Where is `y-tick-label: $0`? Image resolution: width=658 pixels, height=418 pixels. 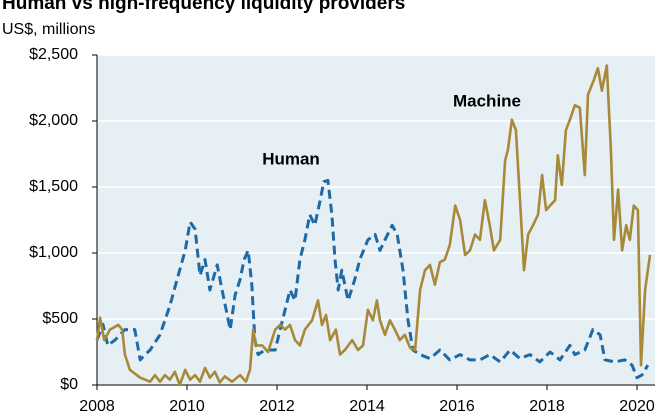
y-tick-label: $0 is located at coordinates (69, 384).